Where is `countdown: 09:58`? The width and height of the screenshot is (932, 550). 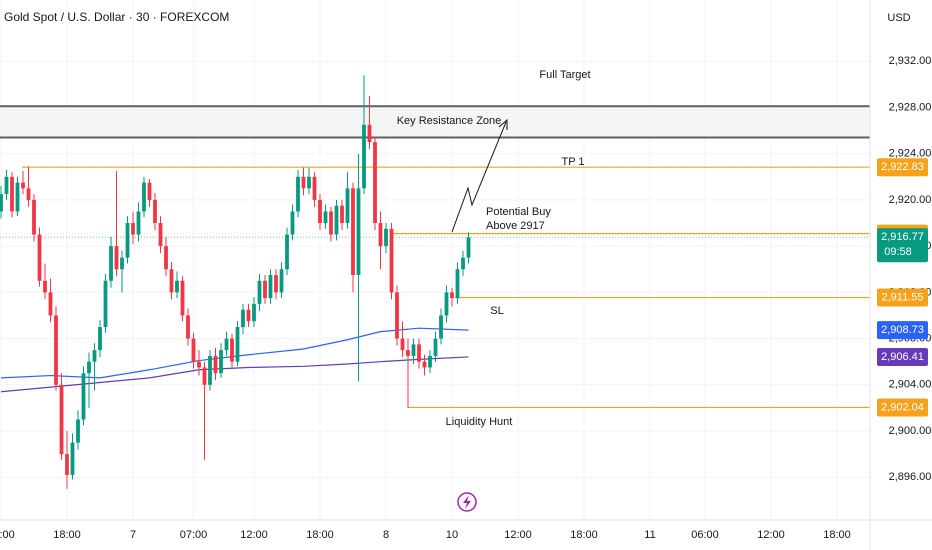 countdown: 09:58 is located at coordinates (898, 252).